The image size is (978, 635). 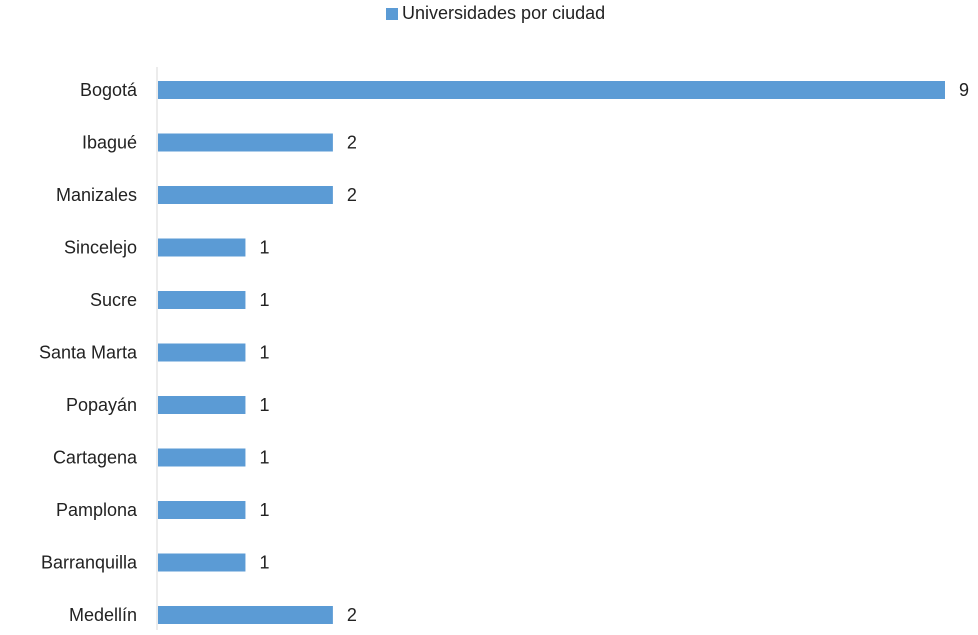 What do you see at coordinates (109, 90) in the screenshot?
I see `category-label-bogota: Bogotá` at bounding box center [109, 90].